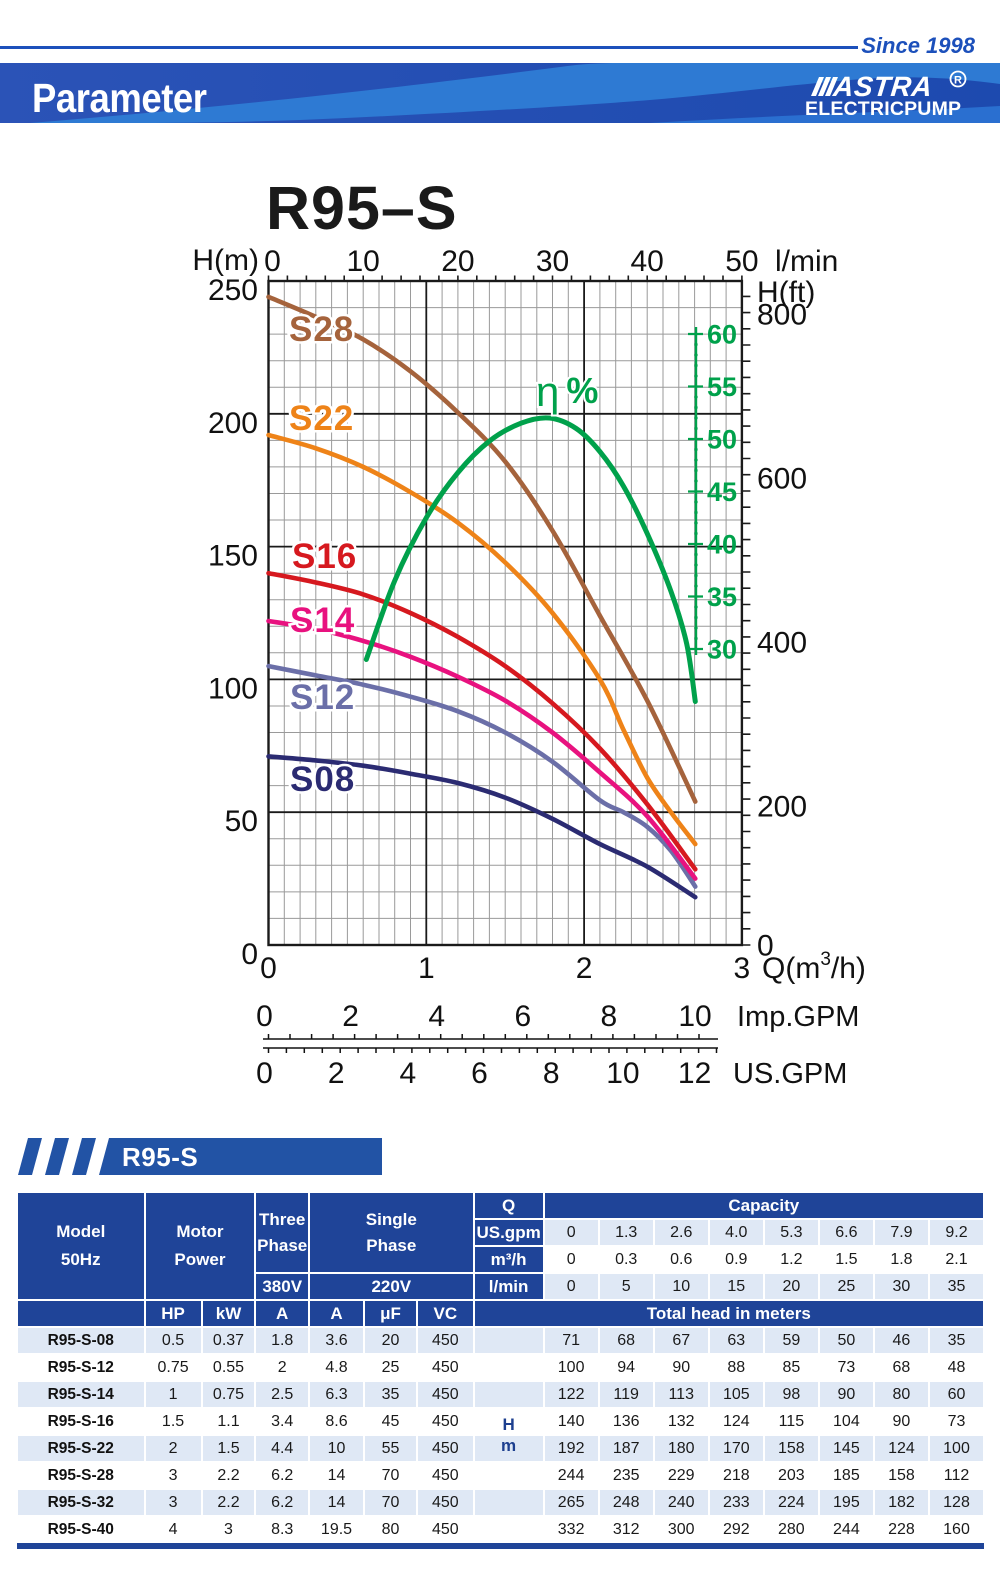 The image size is (1000, 1575). Describe the element at coordinates (160, 1157) in the screenshot. I see `svg-text: R95-S` at that location.